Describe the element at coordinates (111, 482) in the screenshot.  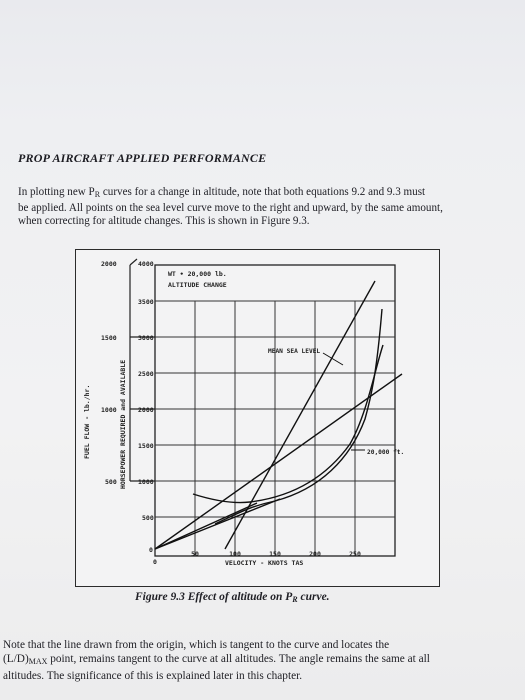
I see `fuel-tick-label: 500` at that location.